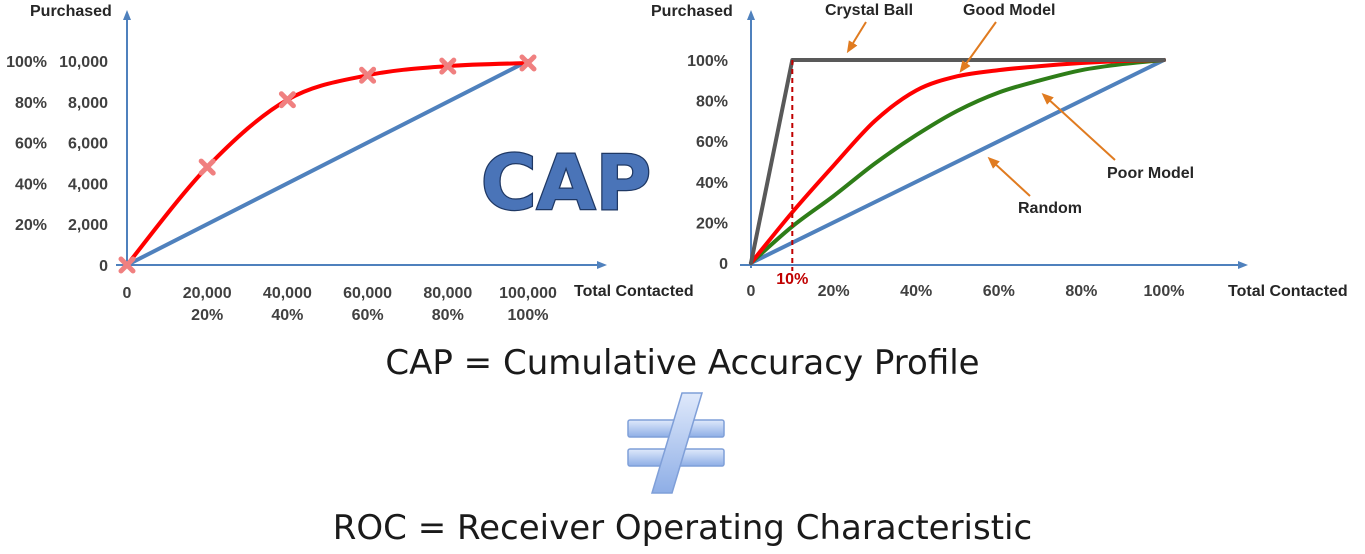 This screenshot has width=1365, height=554. I want to click on crystal-ball-label: Crystal Ball, so click(869, 10).